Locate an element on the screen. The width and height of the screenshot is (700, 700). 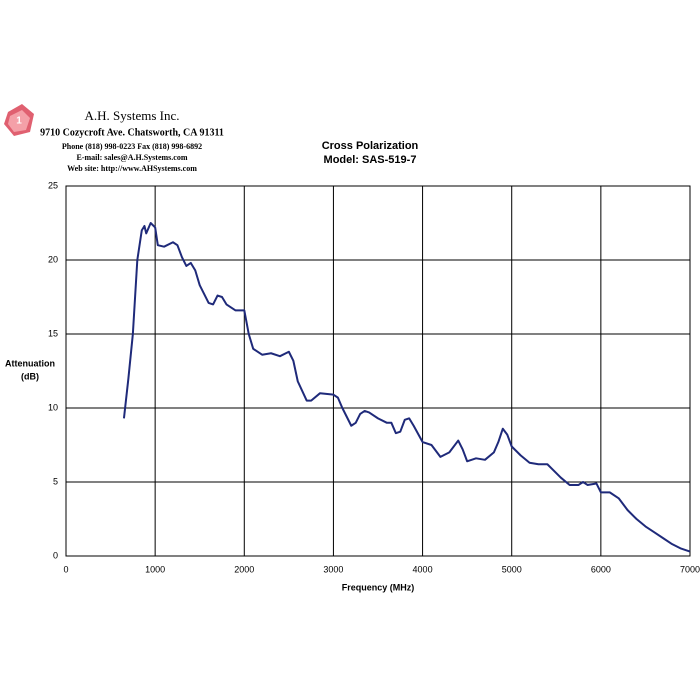
y-tick-label: 20 is located at coordinates (53, 259).